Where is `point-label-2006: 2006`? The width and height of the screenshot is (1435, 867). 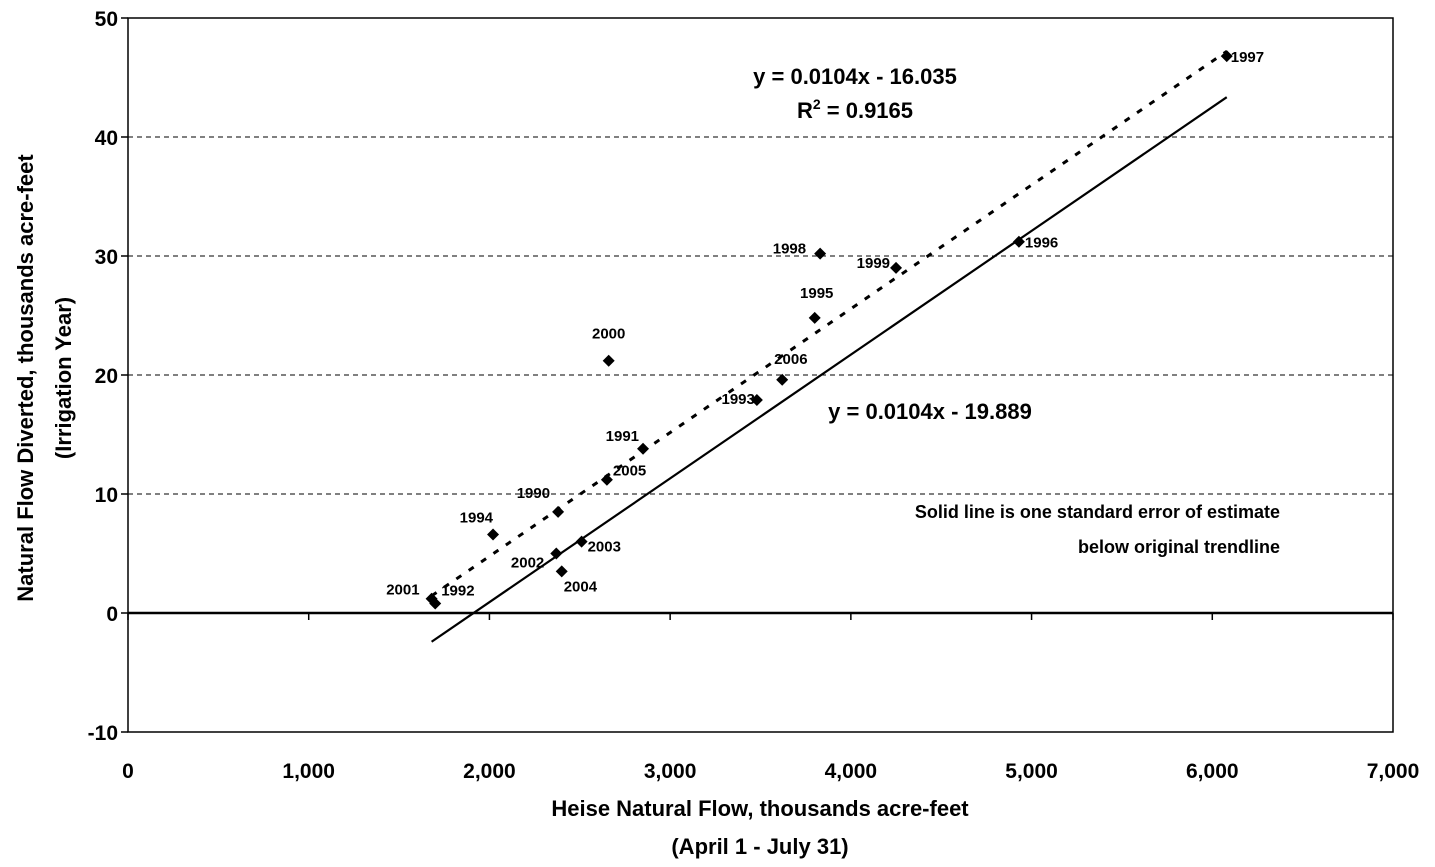
point-label-2006: 2006 is located at coordinates (790, 359).